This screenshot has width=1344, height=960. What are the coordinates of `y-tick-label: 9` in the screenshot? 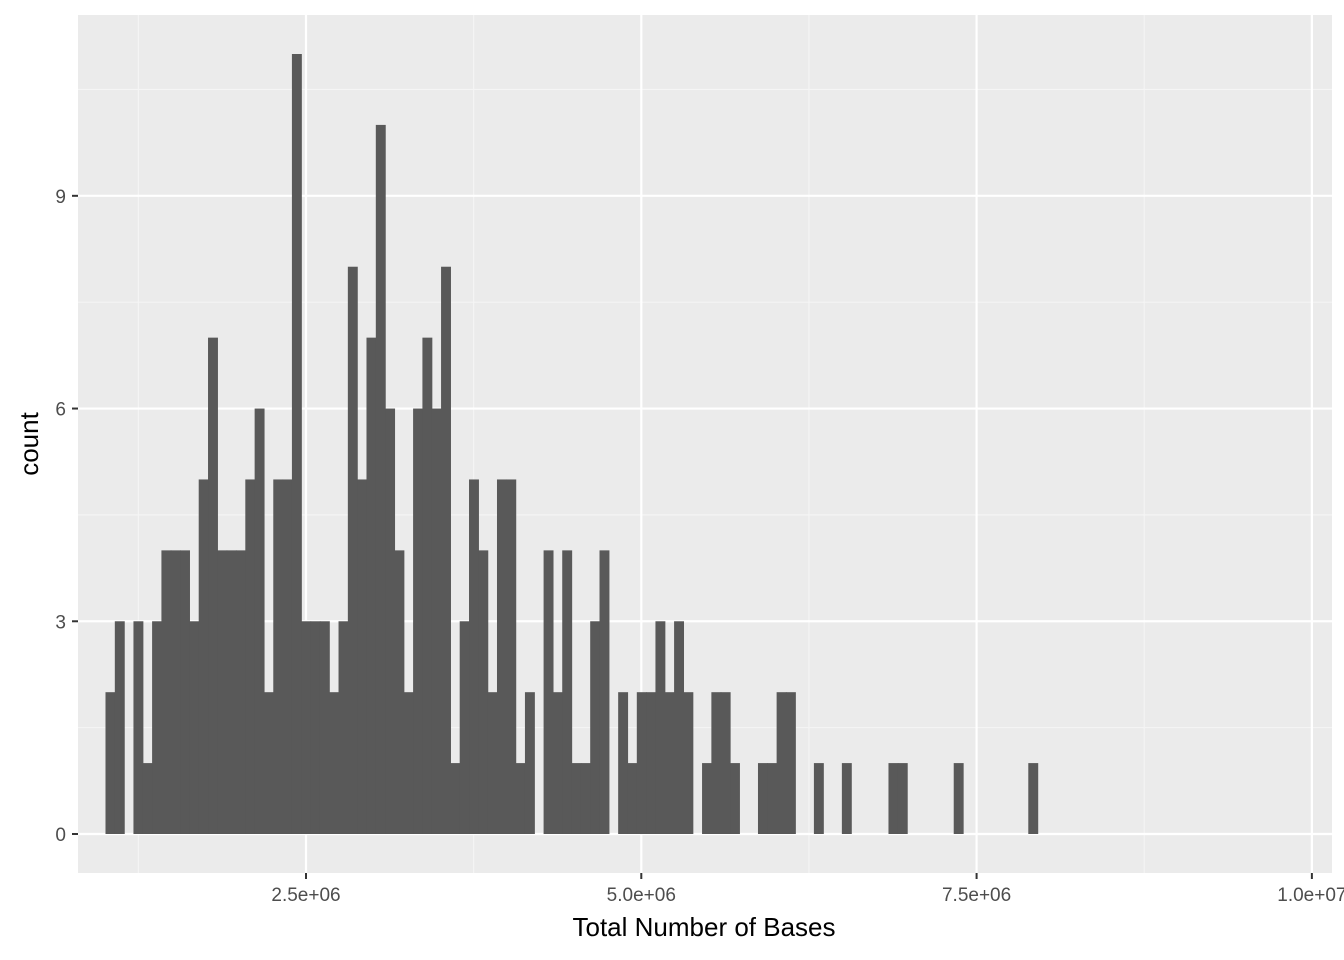 It's located at (60, 197).